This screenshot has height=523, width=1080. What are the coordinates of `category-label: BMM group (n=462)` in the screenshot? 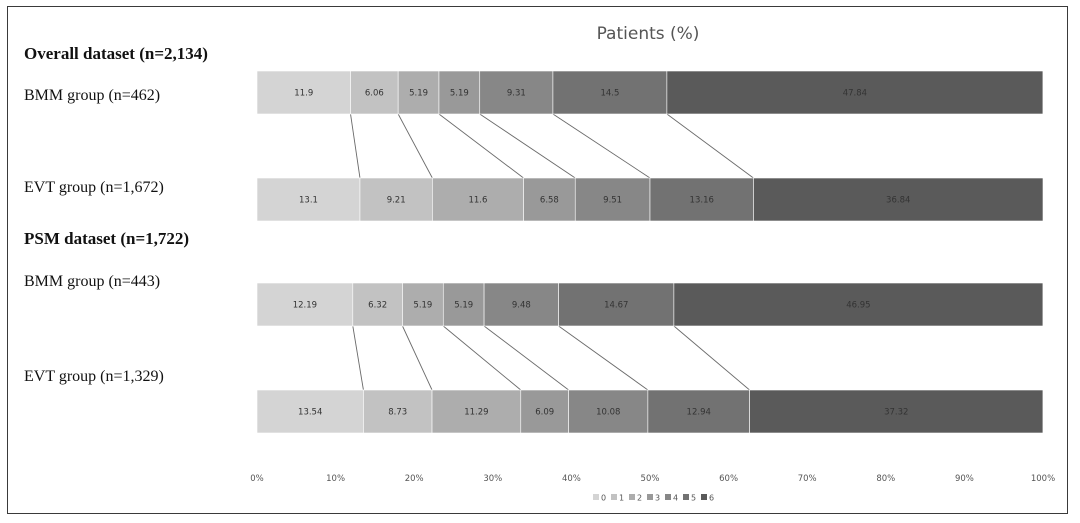 It's located at (92, 95).